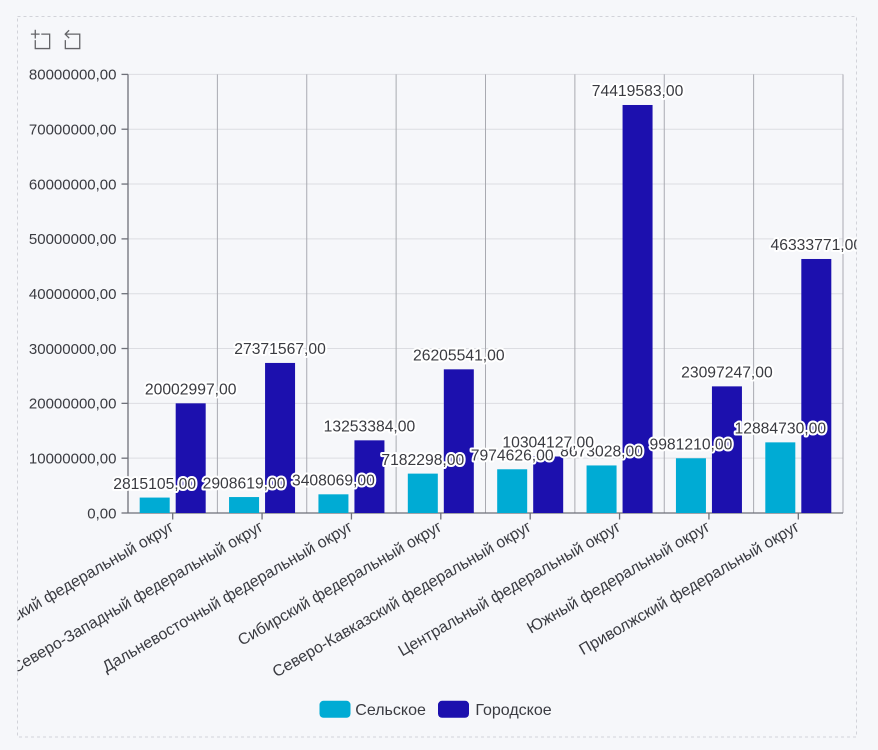 This screenshot has height=750, width=878. Describe the element at coordinates (280, 349) in the screenshot. I see `svg-text: 27371567,00` at that location.